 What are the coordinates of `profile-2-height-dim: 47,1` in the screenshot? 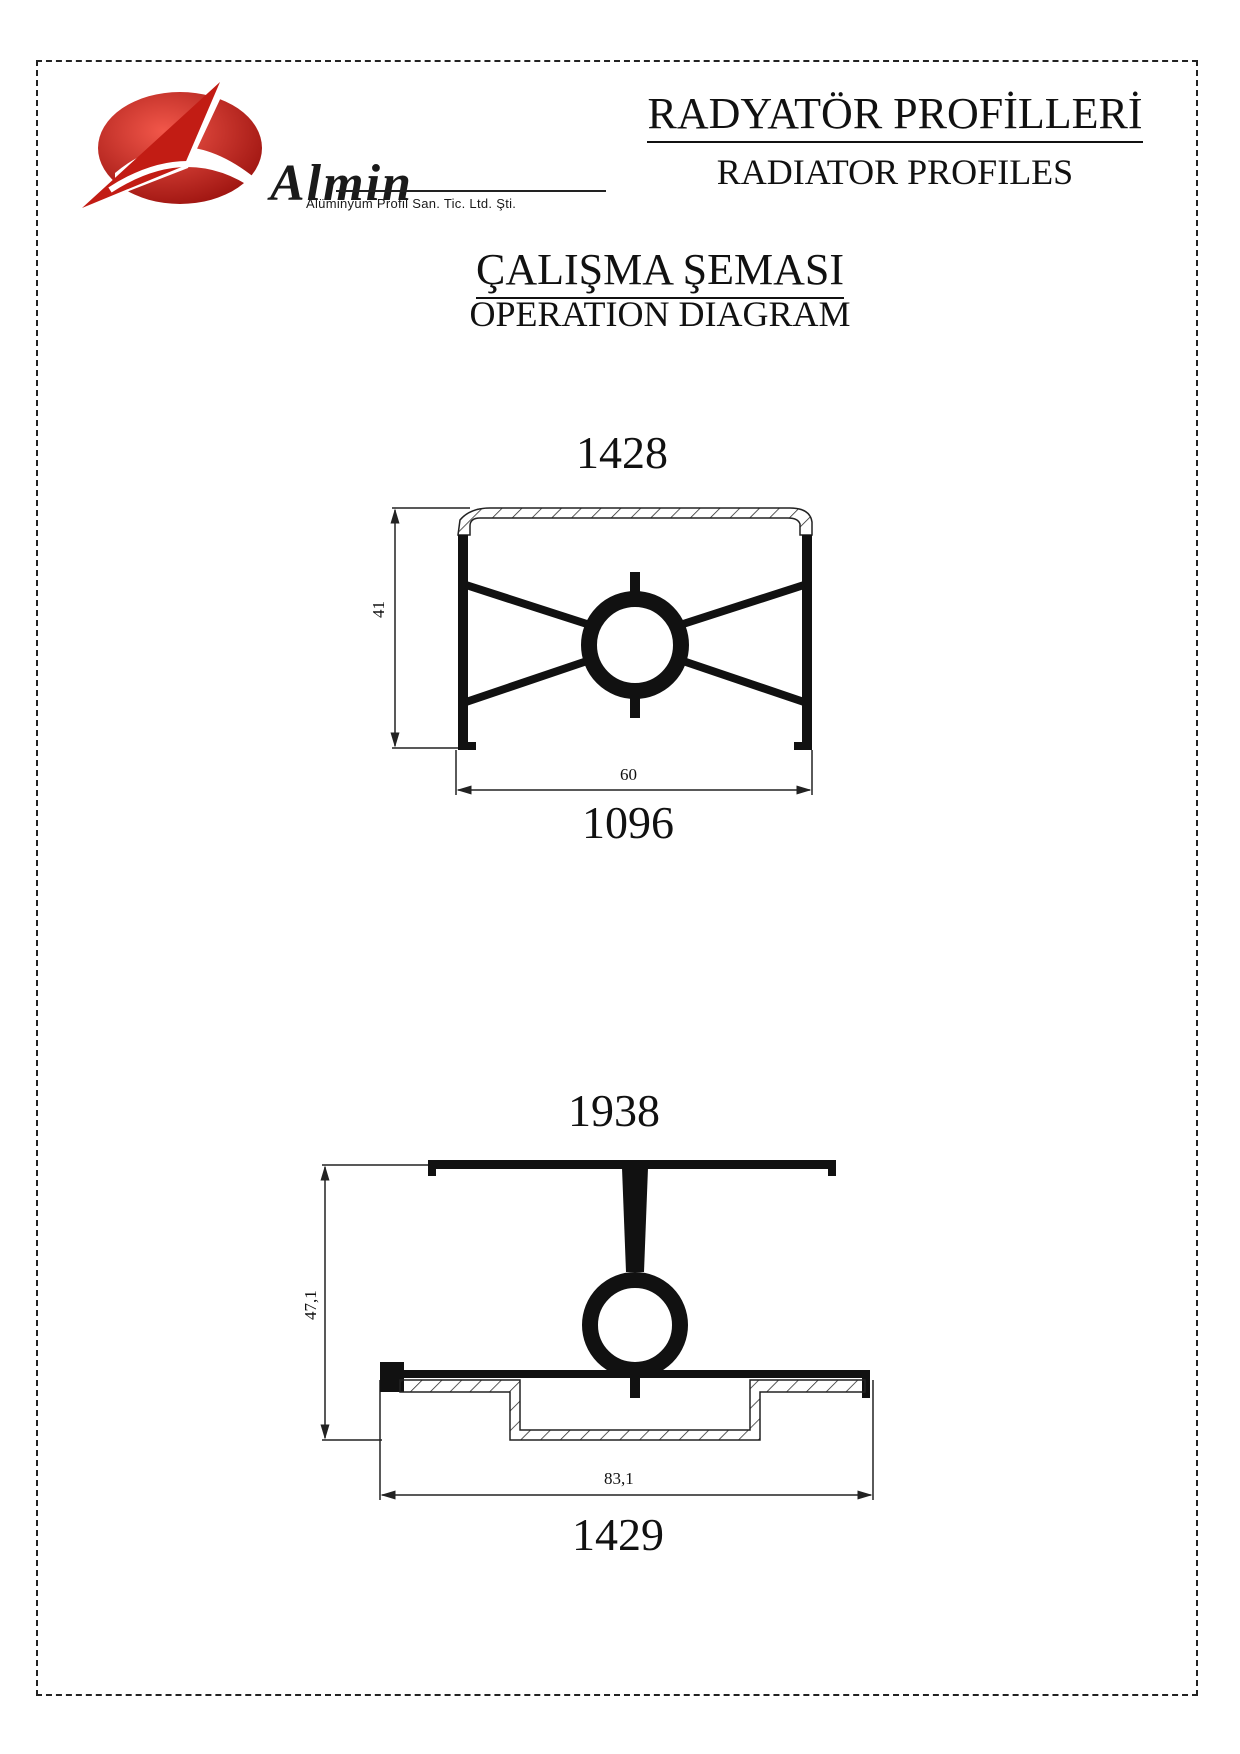 It's located at (310, 1305).